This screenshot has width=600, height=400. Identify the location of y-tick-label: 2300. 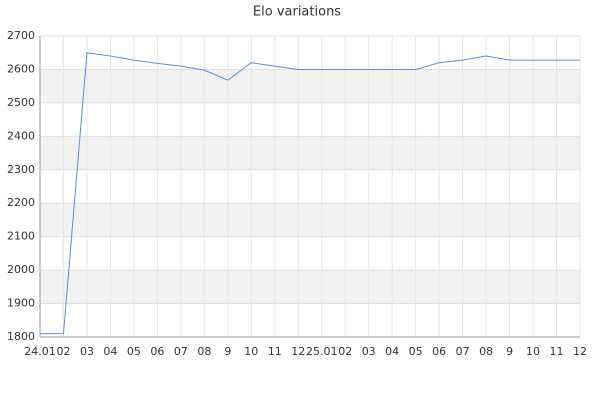
(21, 169).